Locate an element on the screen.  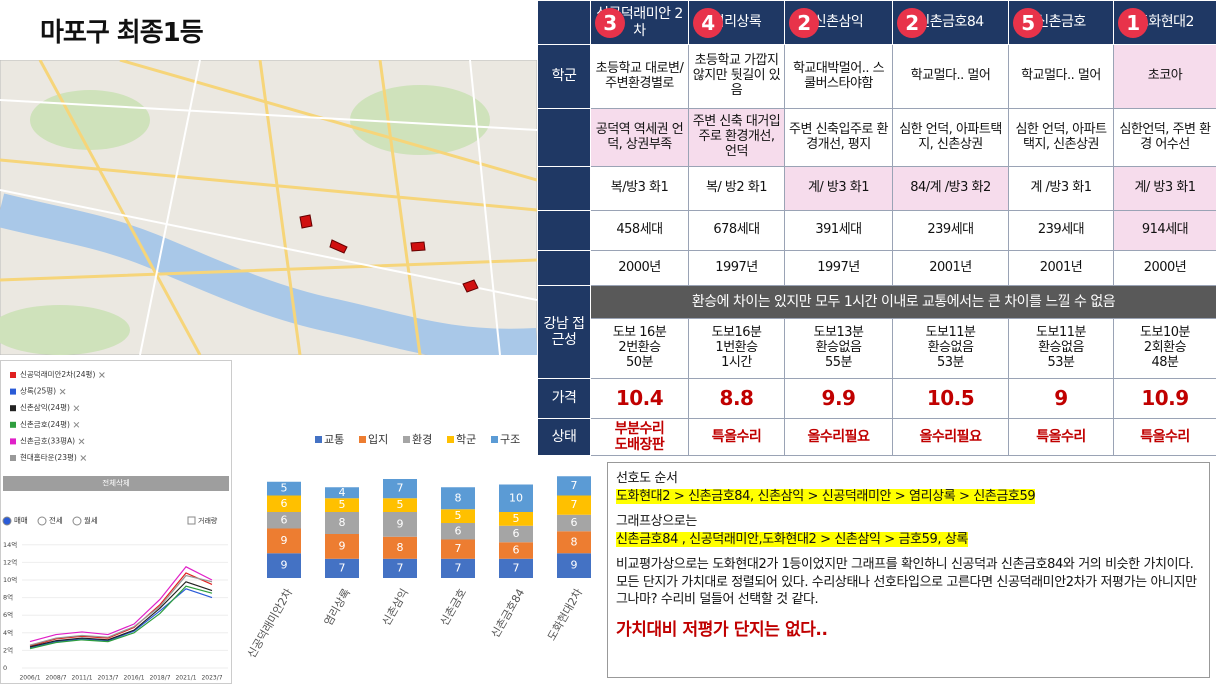
table-cell: 458세대 is located at coordinates (639, 230).